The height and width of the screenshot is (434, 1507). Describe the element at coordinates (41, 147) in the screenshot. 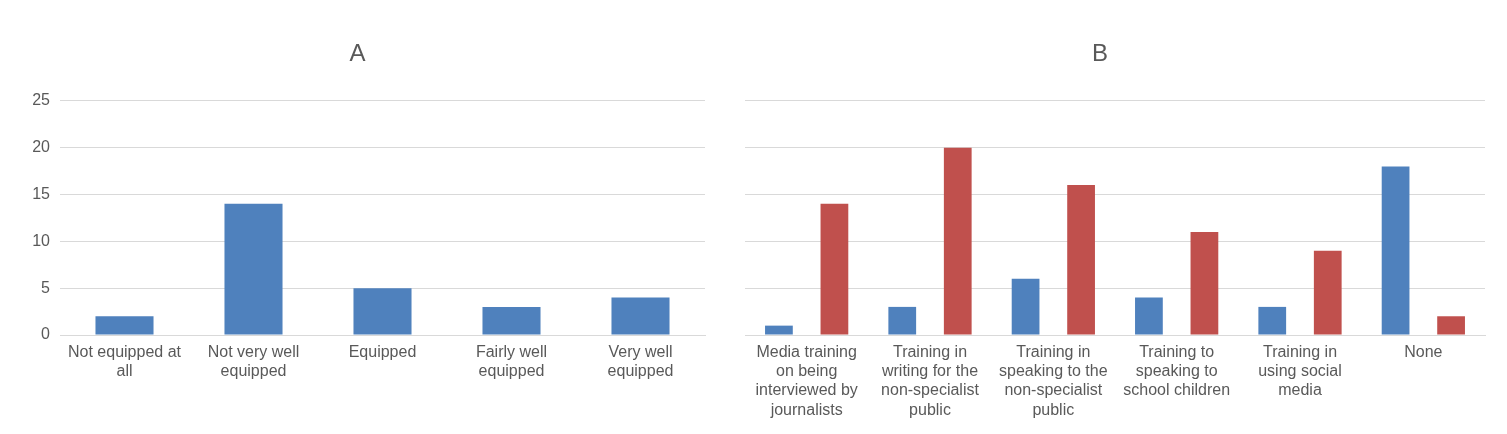

I see `y-tick-label: 20` at that location.